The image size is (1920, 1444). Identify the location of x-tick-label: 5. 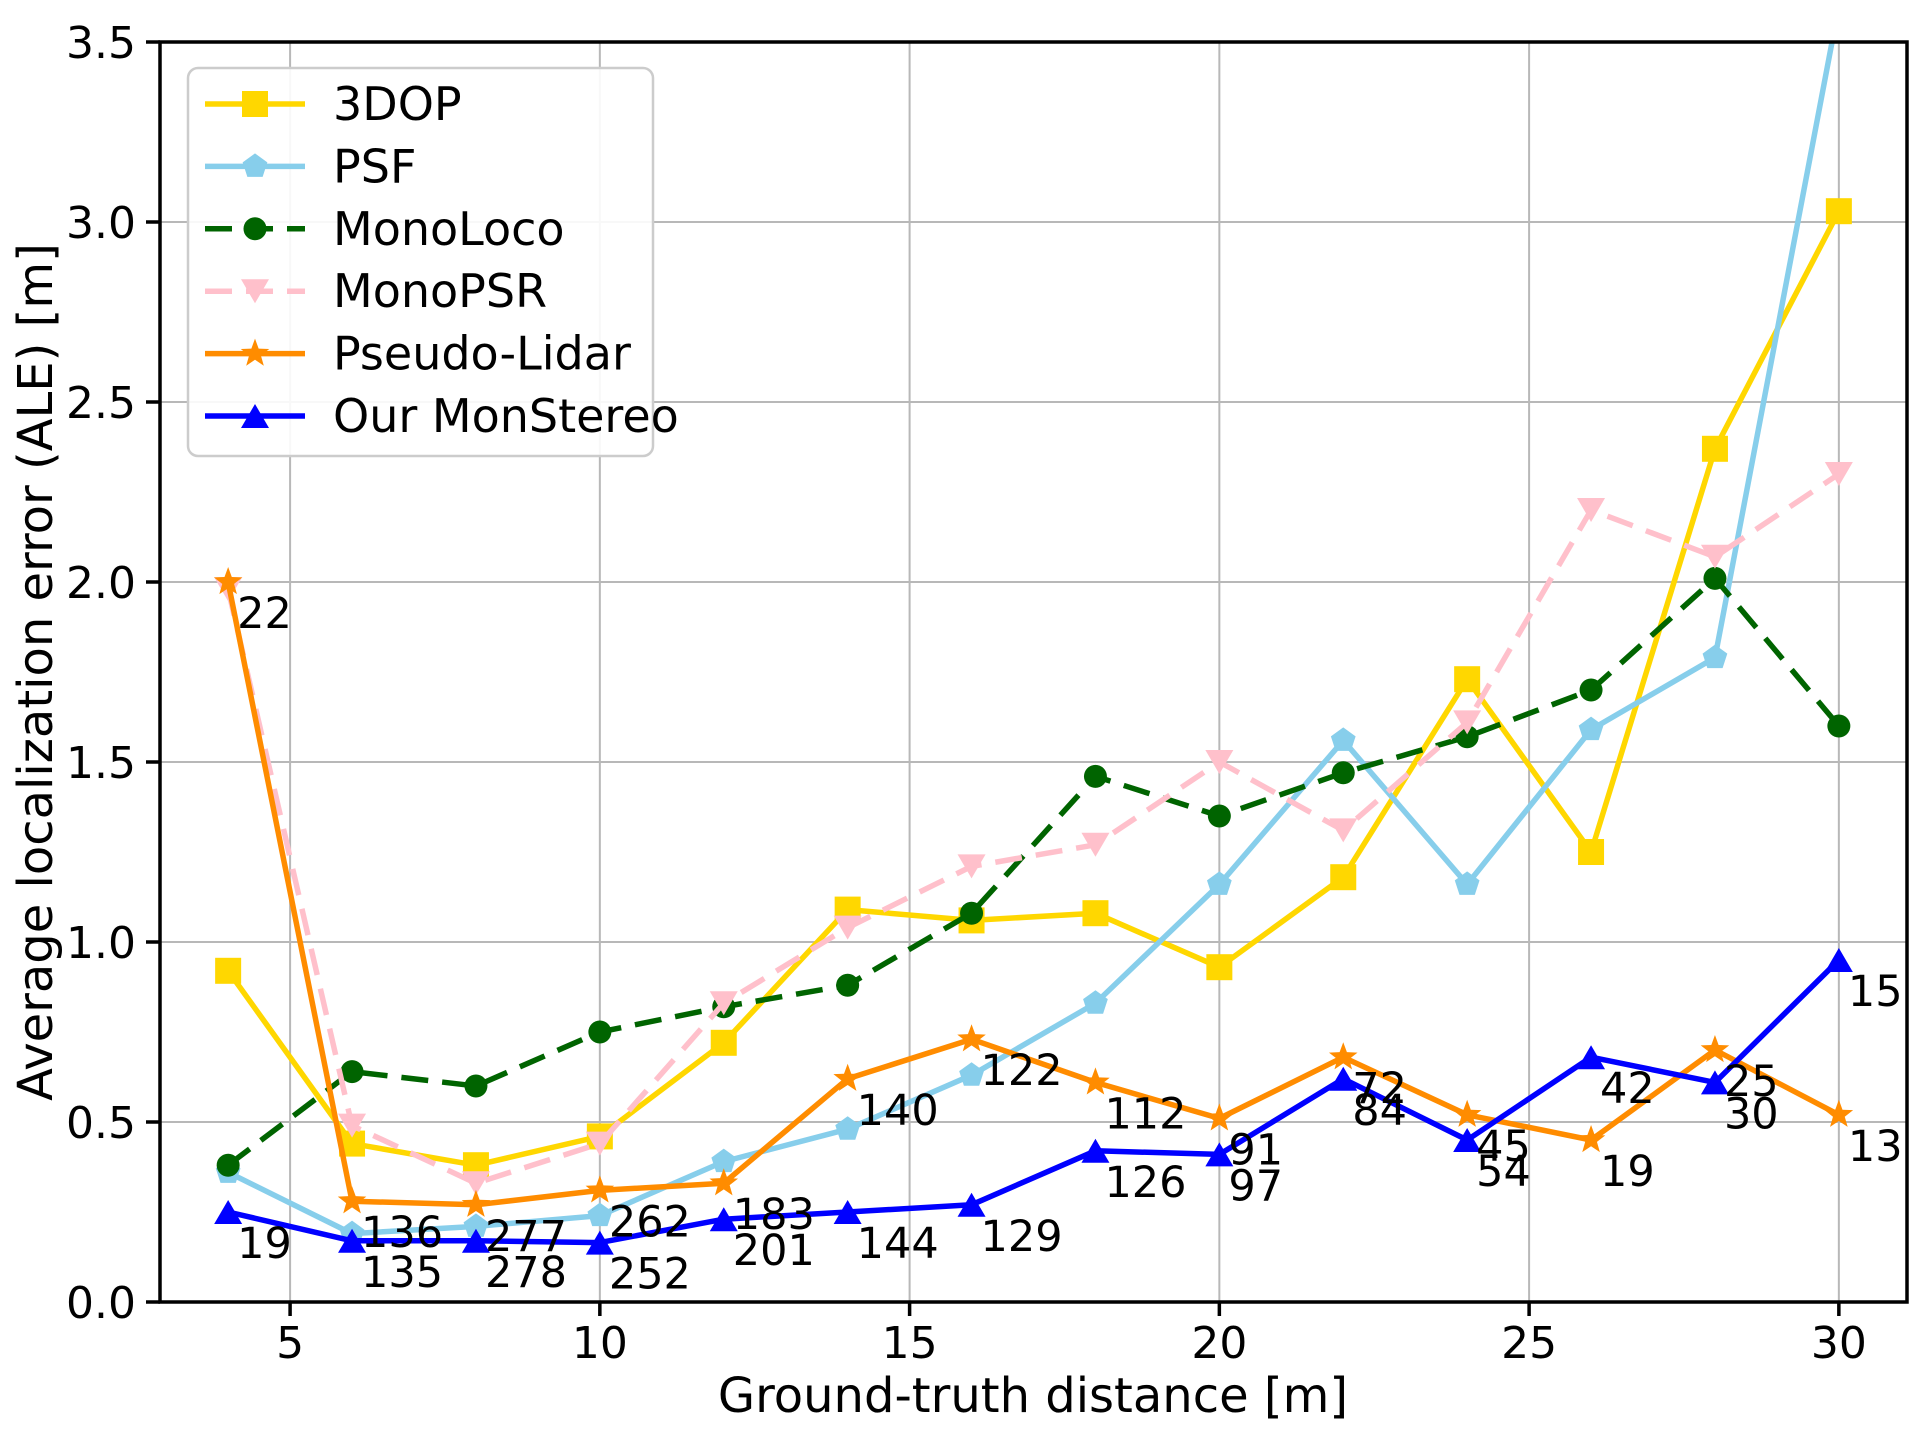
(290, 1343).